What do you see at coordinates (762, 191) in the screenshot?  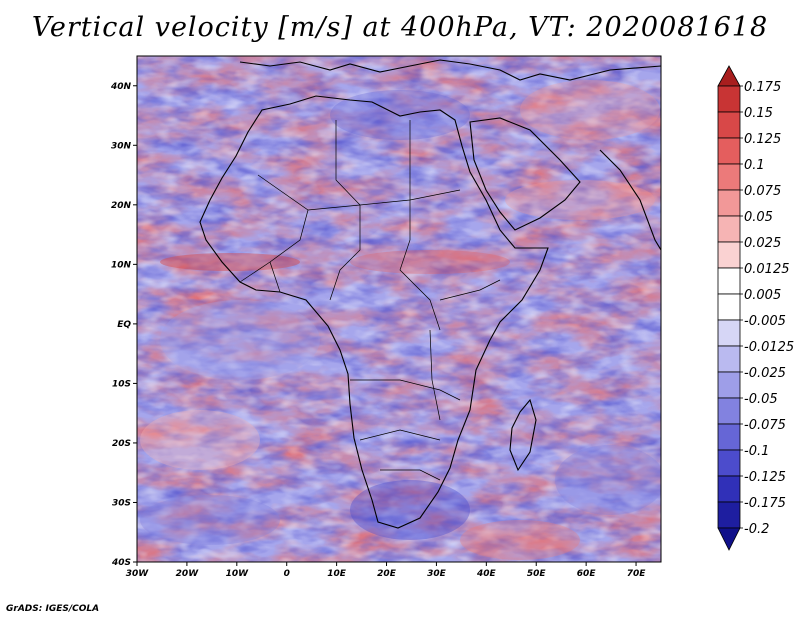 I see `colorbar-level-label: 0.075` at bounding box center [762, 191].